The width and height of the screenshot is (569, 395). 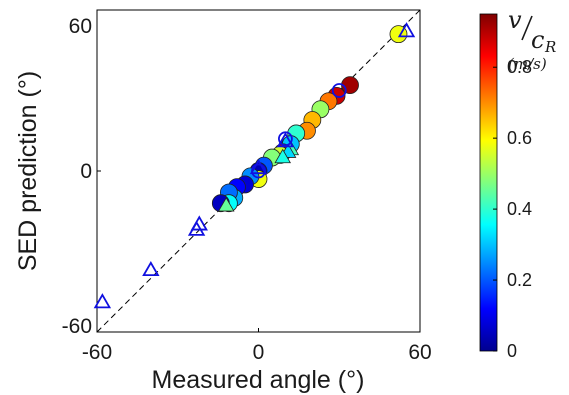 I want to click on colorbar-tick-label: 0.2, so click(x=519, y=280).